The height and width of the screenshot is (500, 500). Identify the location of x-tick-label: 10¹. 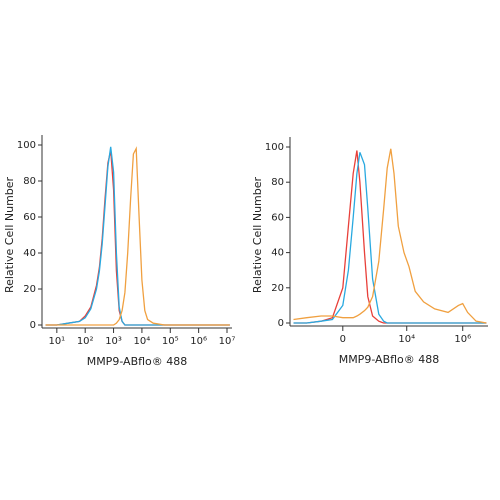
(56, 341).